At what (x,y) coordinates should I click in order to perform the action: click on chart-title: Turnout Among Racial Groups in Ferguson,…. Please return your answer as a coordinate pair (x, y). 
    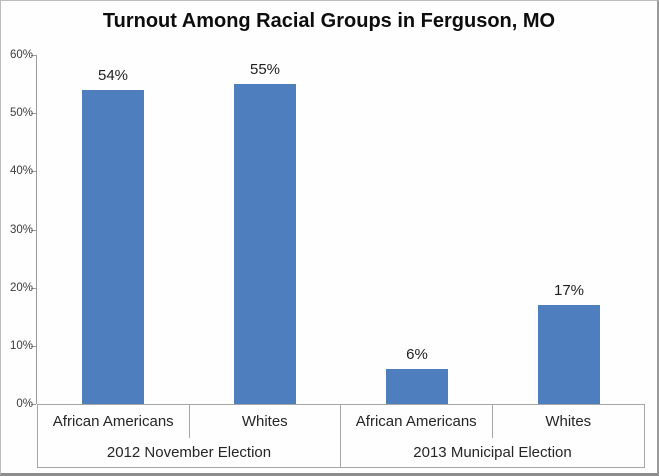
    Looking at the image, I should click on (329, 21).